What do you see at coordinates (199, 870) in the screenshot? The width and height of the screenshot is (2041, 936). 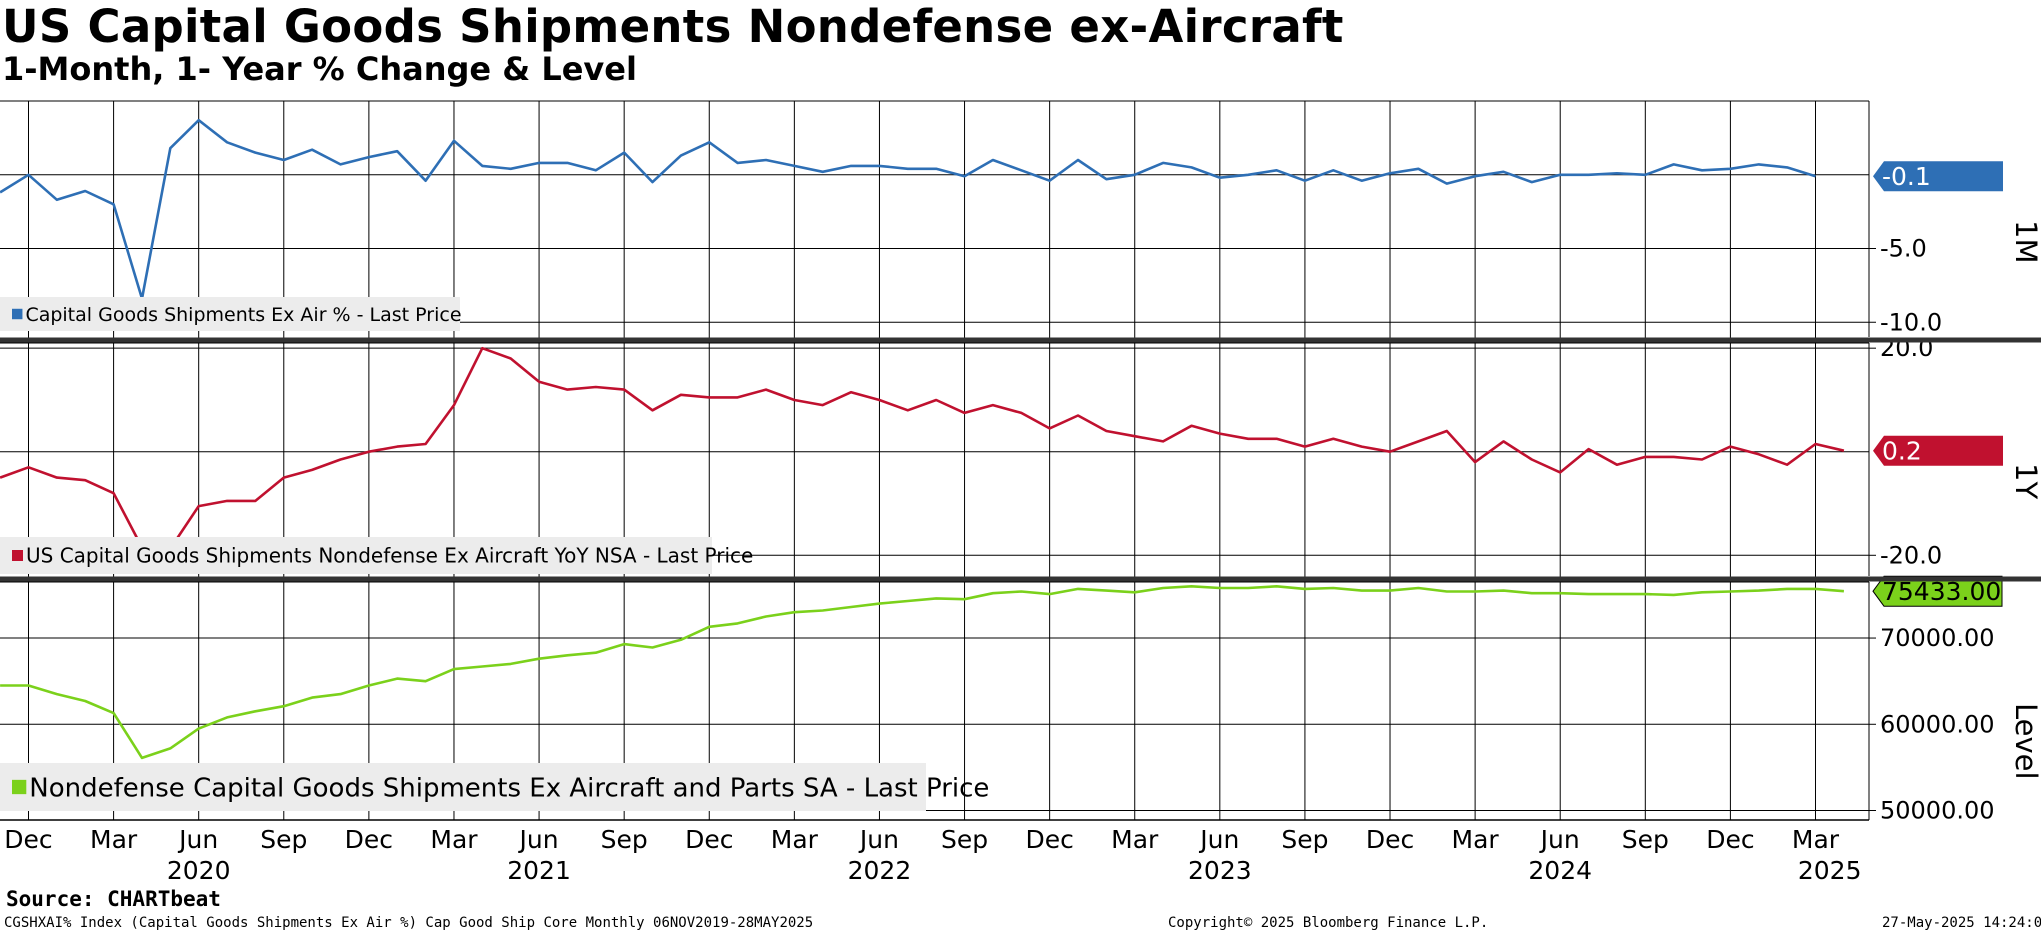 I see `x-year-label: 2020` at bounding box center [199, 870].